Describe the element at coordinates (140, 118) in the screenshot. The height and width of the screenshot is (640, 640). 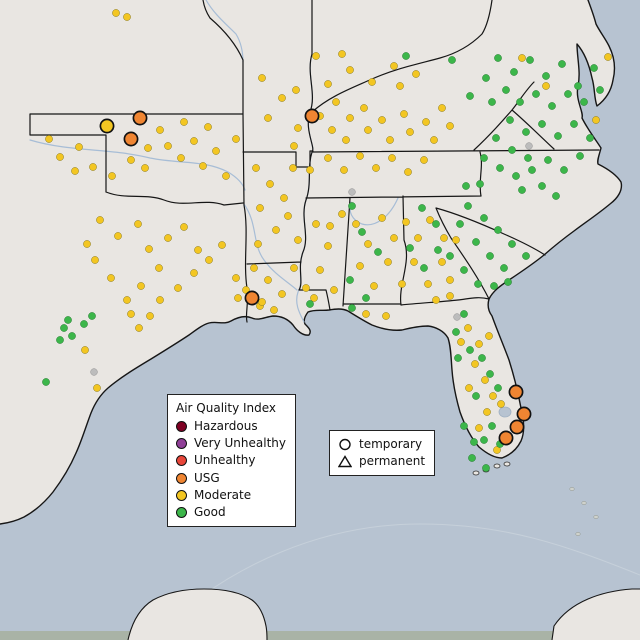
I see `usg-events-marker` at that location.